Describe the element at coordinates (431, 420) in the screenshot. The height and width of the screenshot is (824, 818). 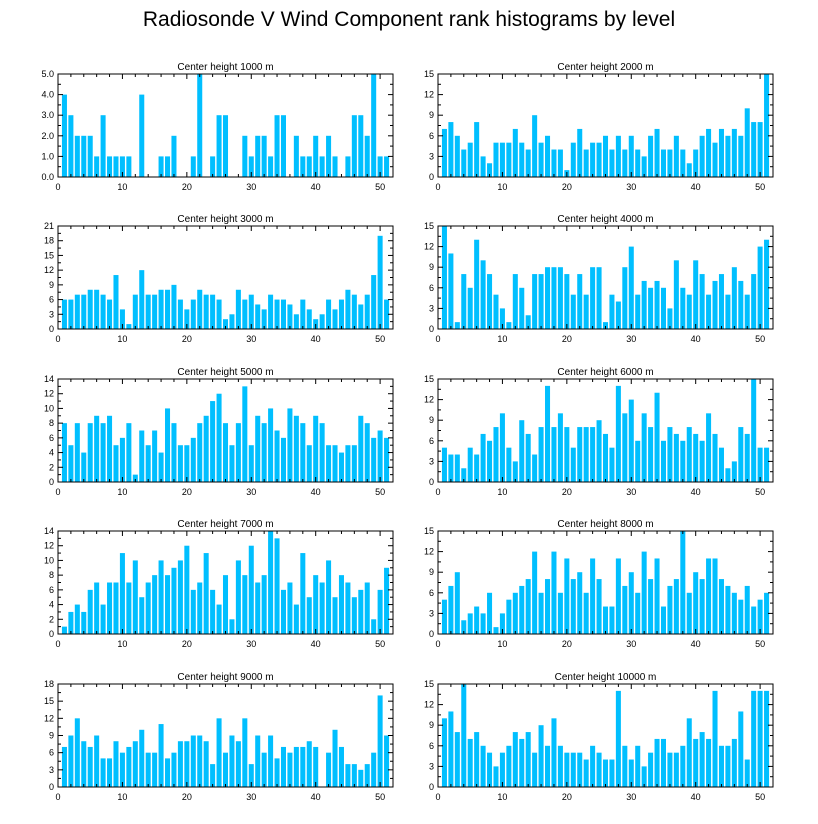
I see `y-tick-label: 9` at that location.